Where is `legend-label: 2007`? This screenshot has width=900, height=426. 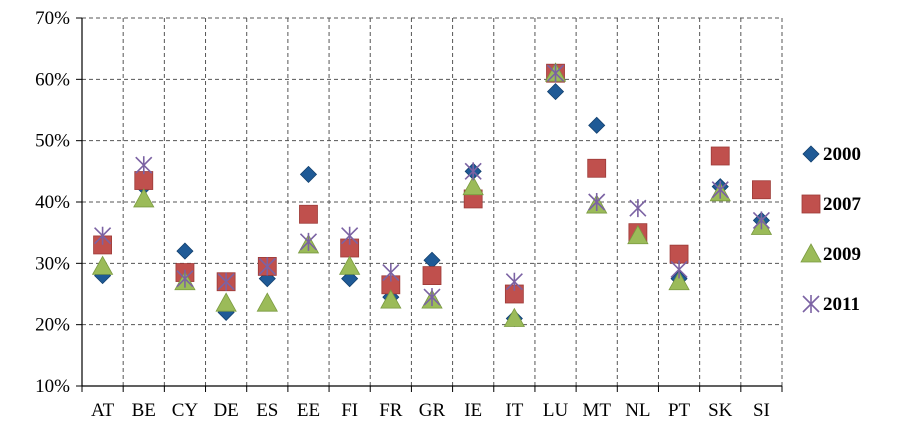
legend-label: 2007 is located at coordinates (842, 204).